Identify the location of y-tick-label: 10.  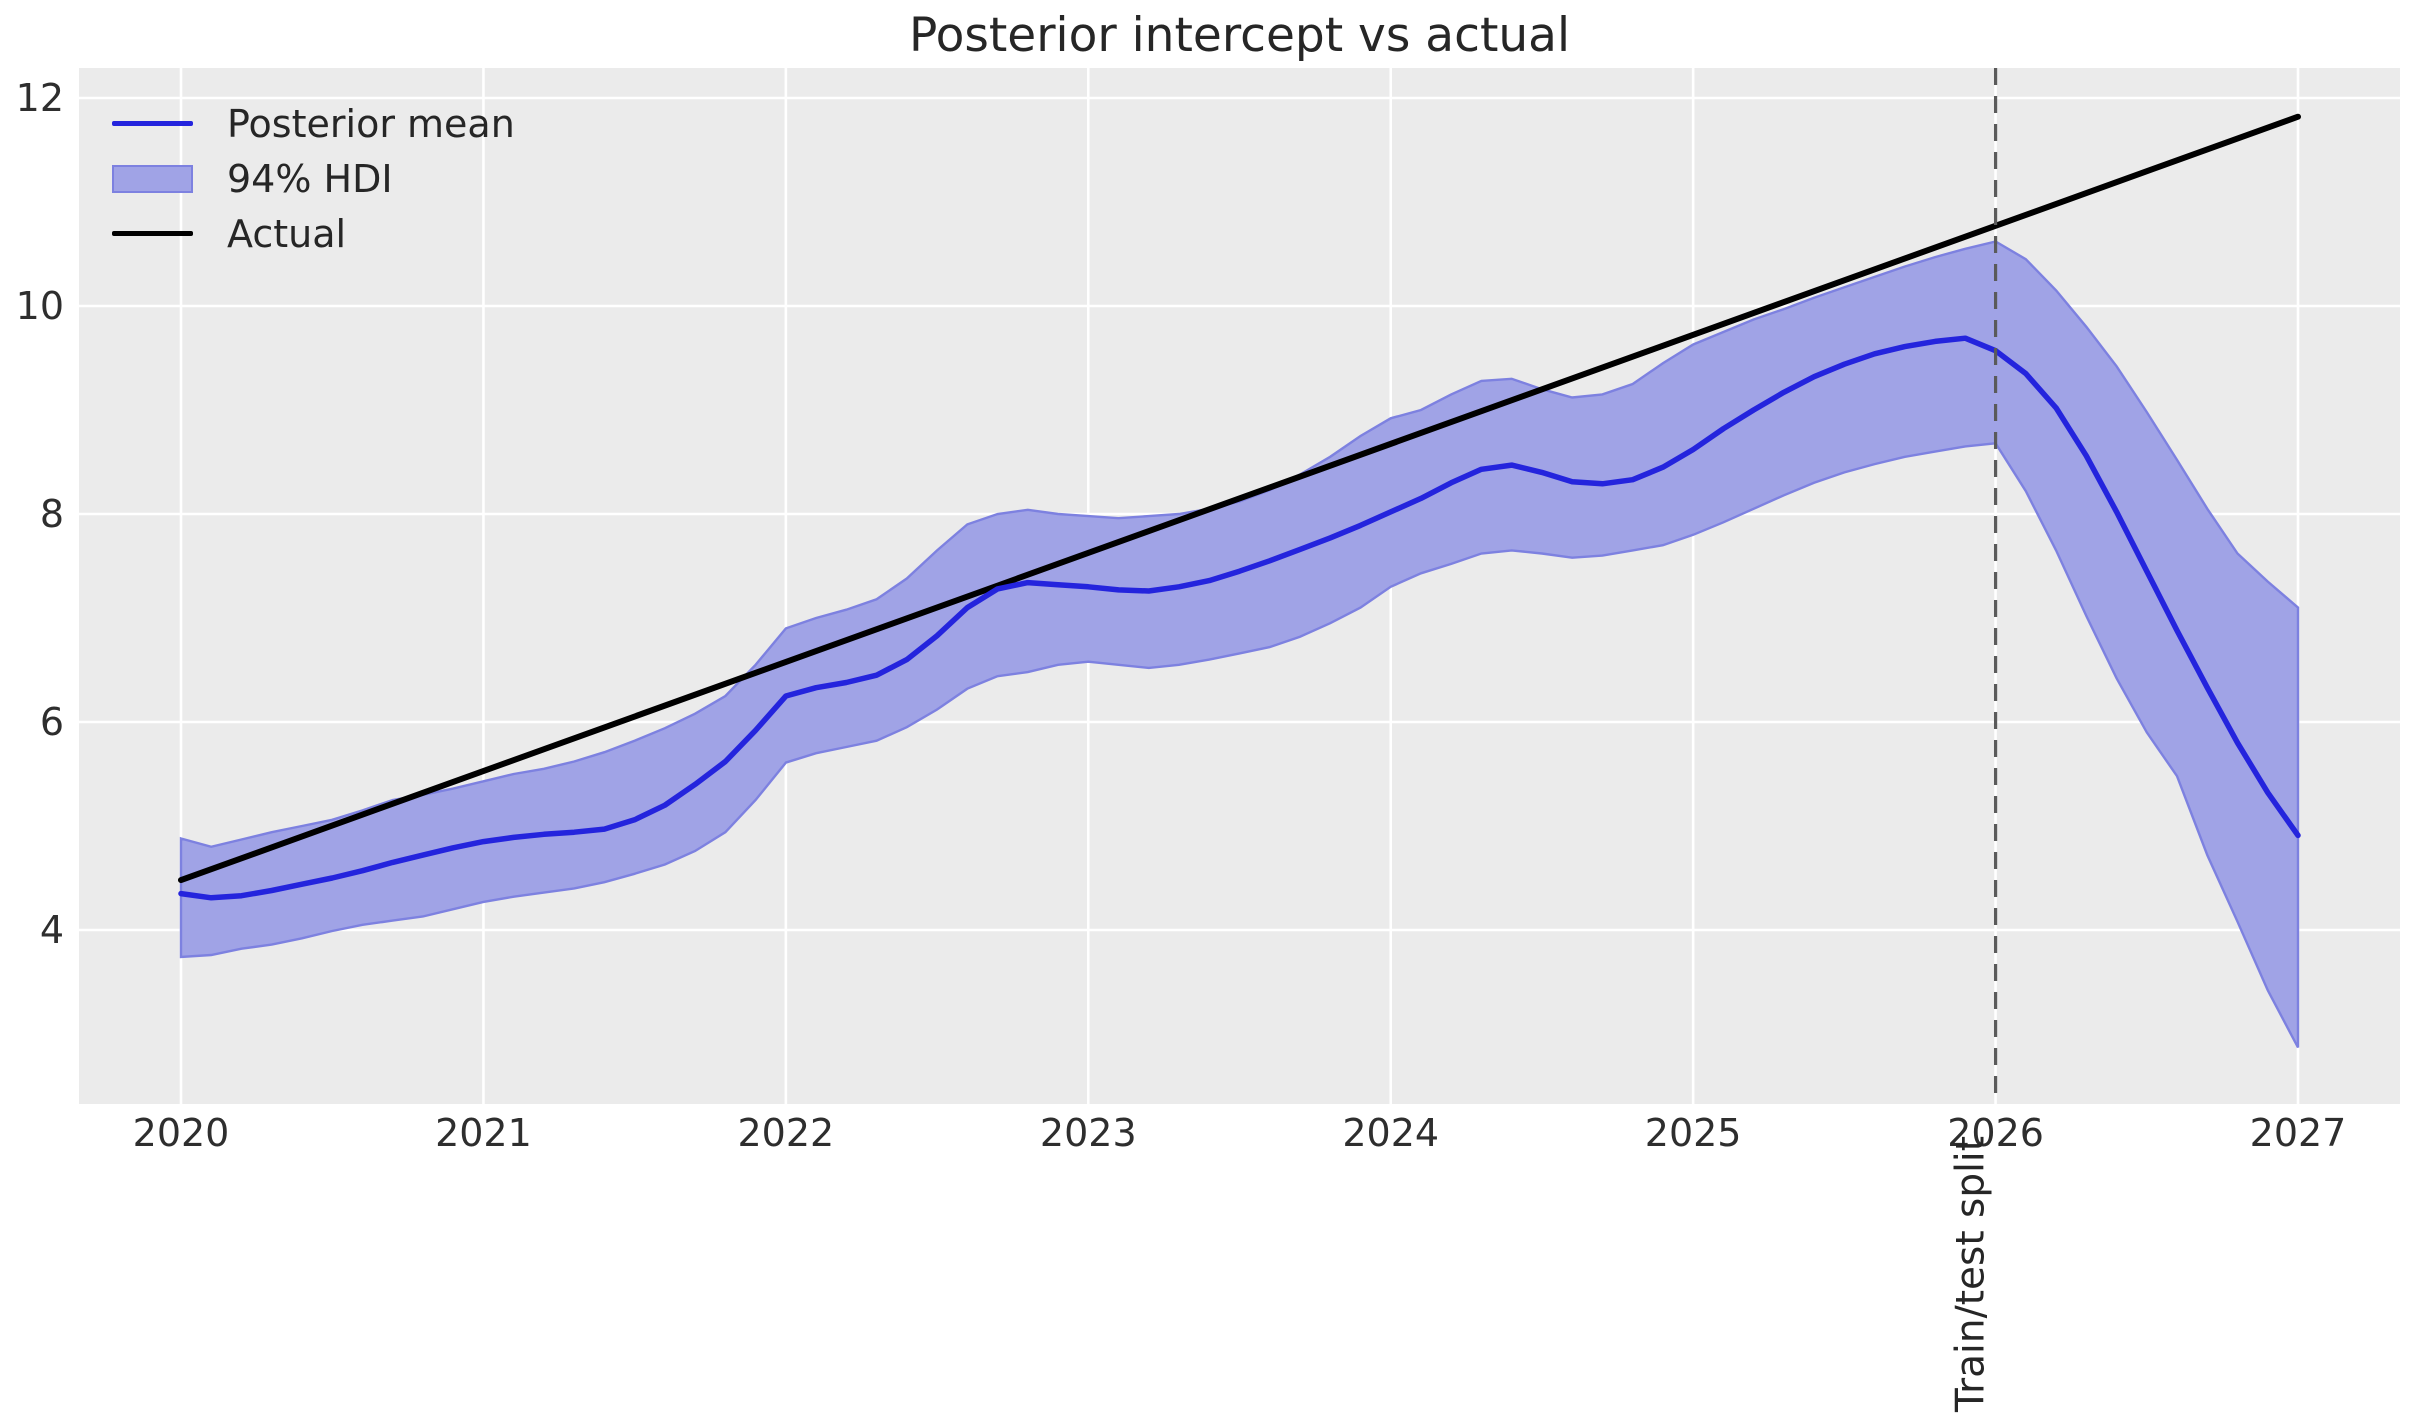
(40, 306).